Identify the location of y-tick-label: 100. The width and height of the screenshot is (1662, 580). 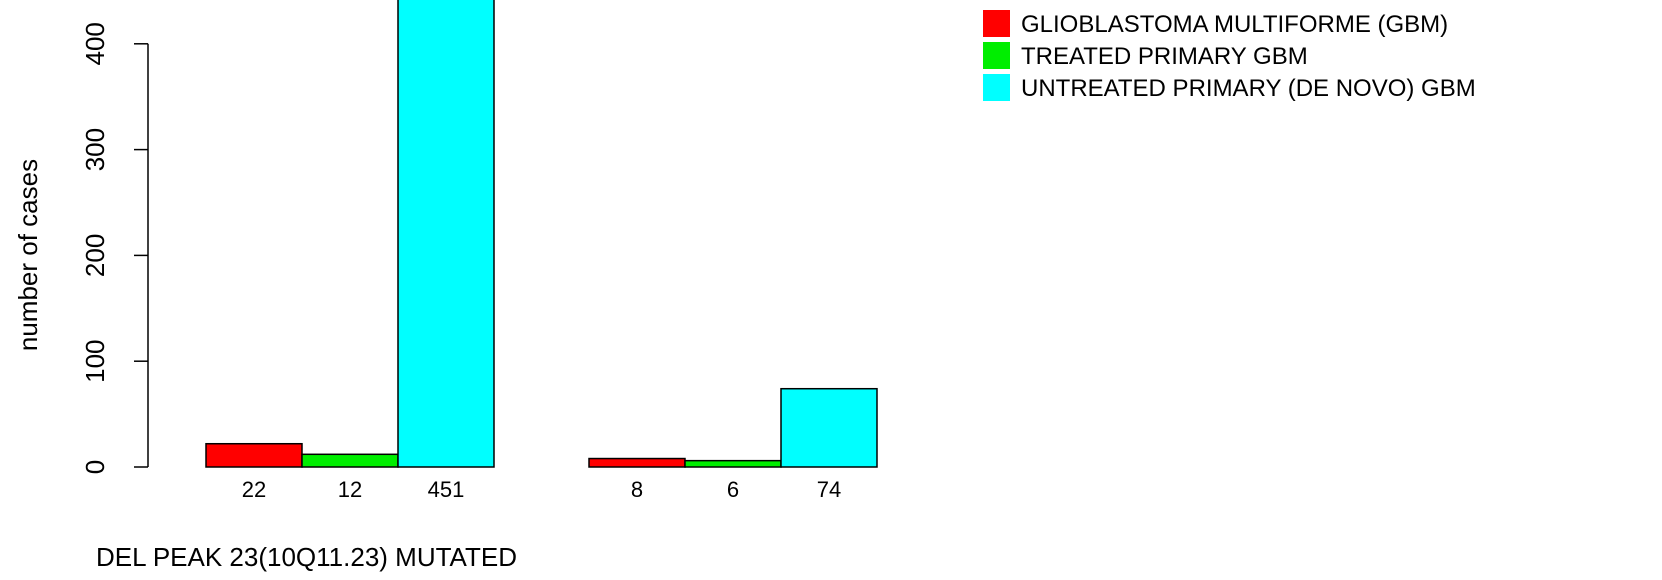
(95, 361).